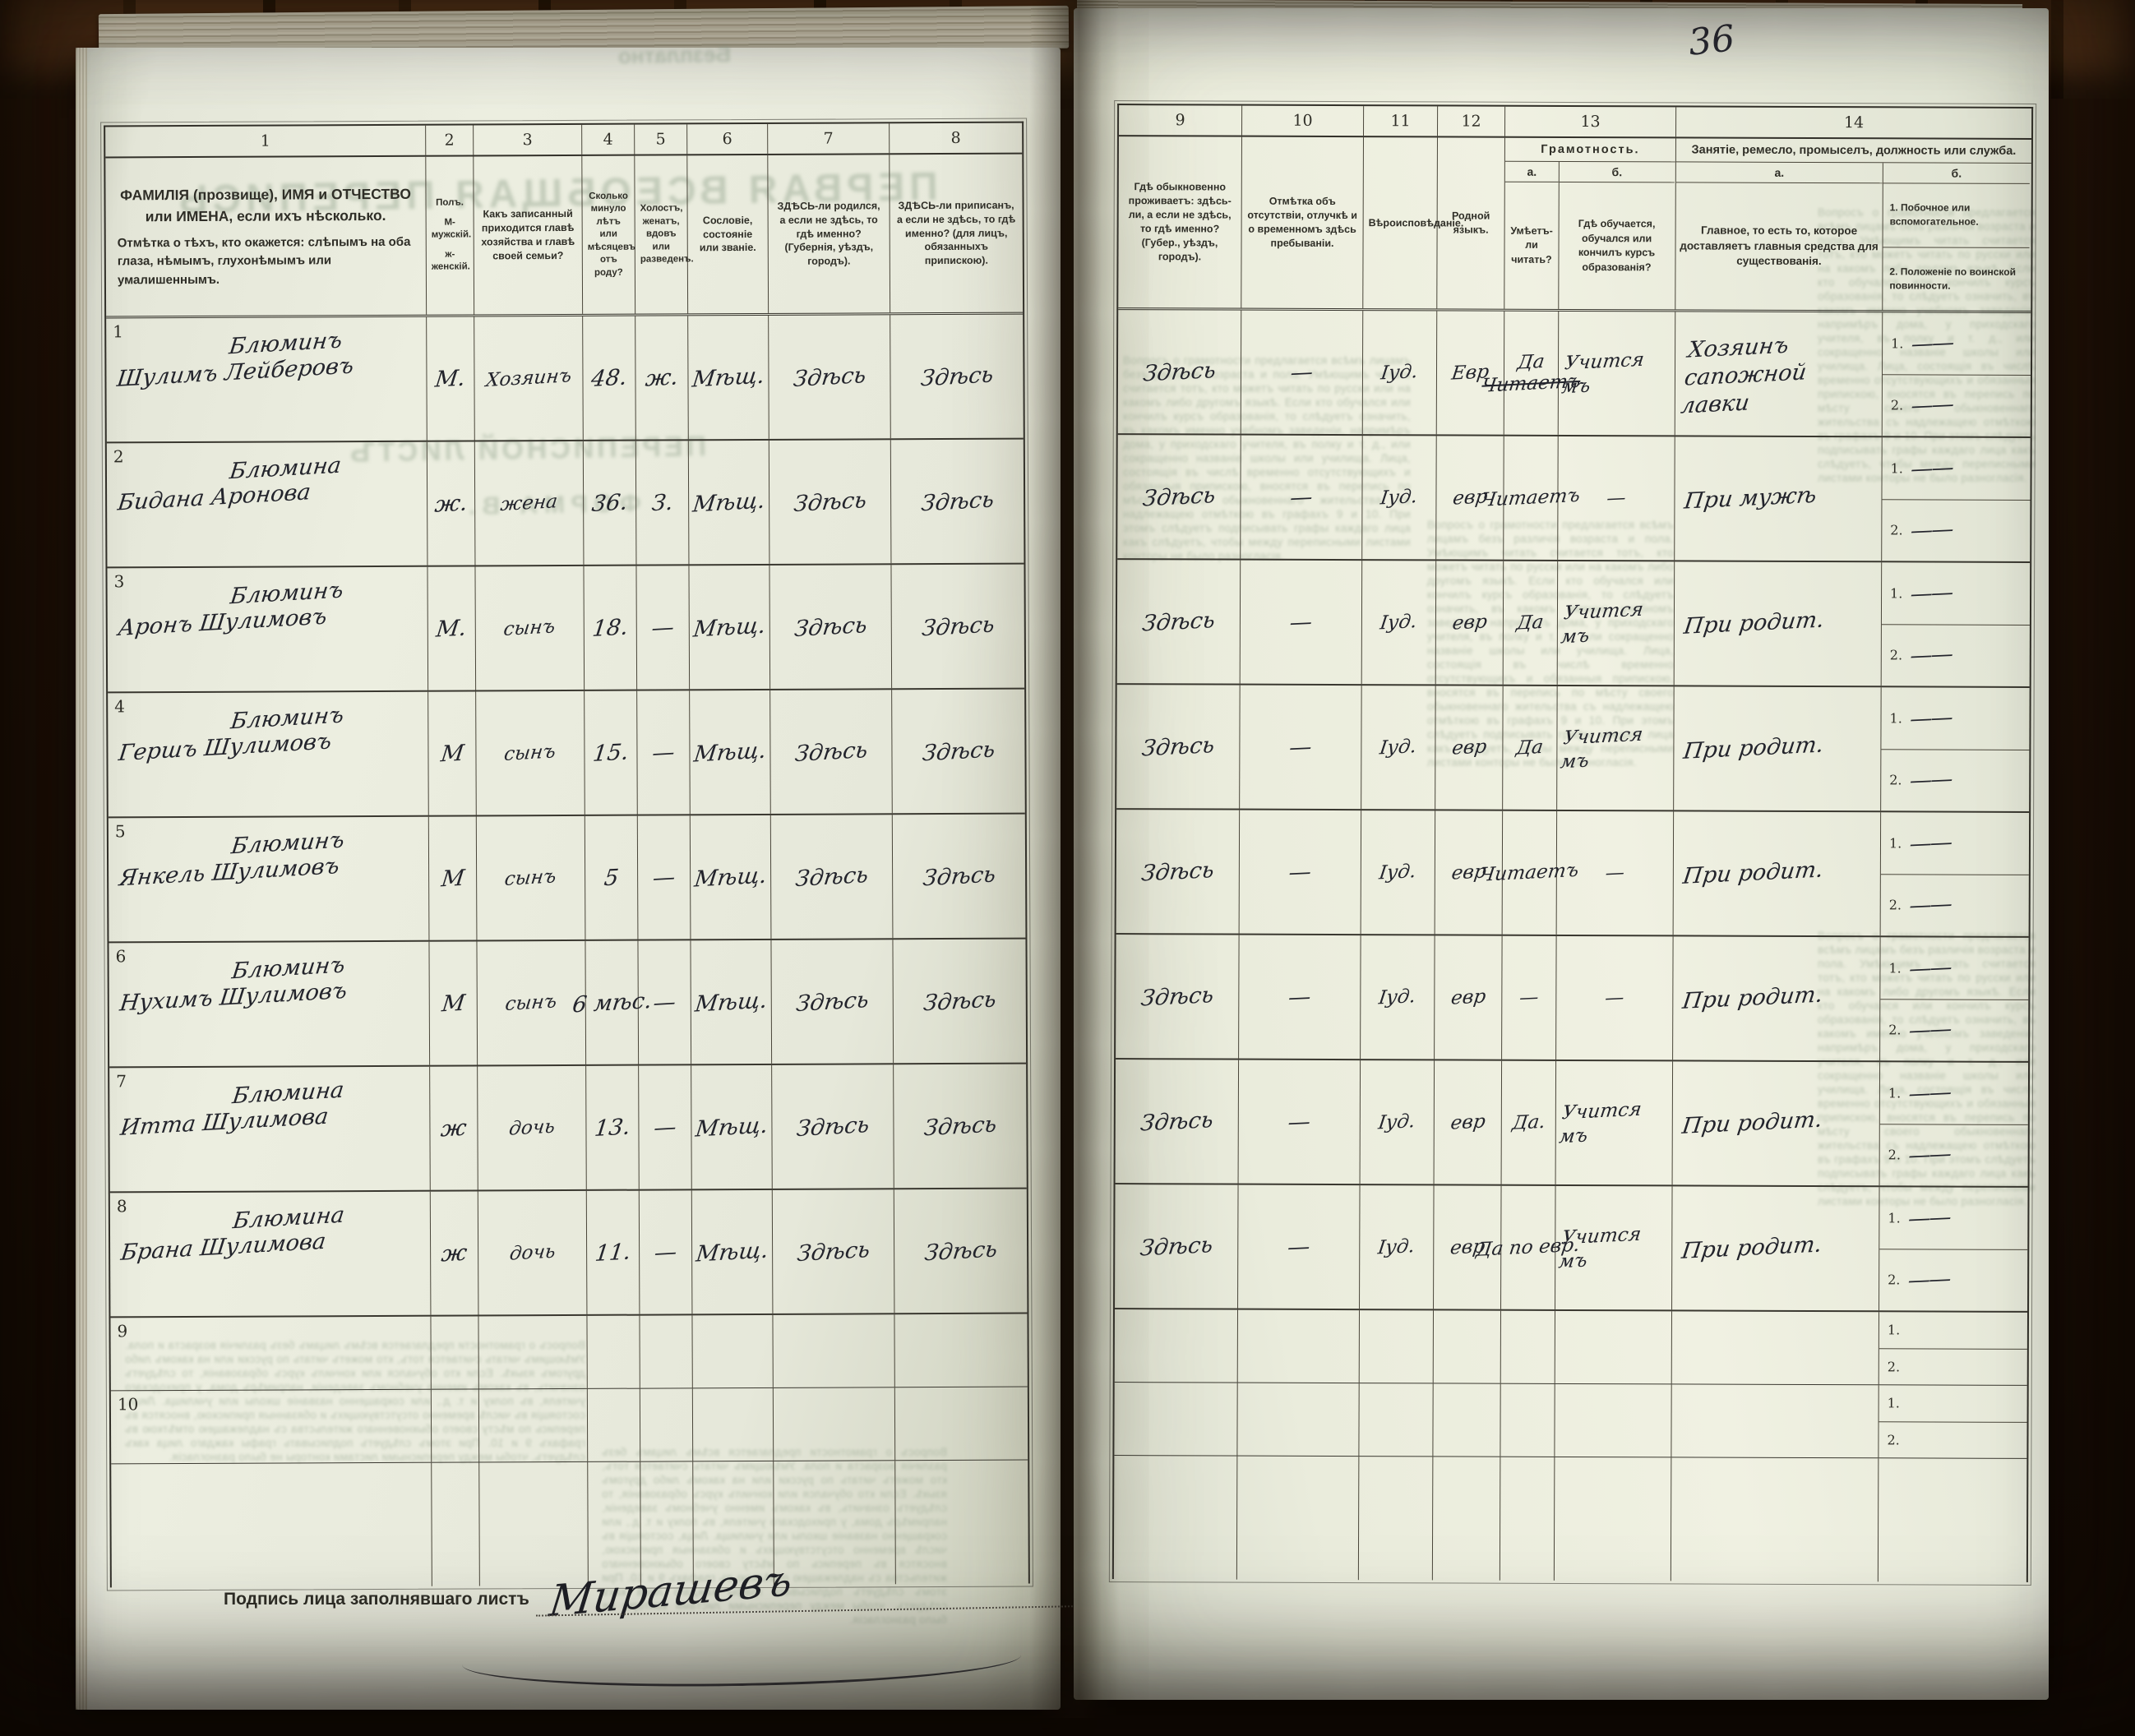 The width and height of the screenshot is (2135, 1736). Describe the element at coordinates (1529, 1122) in the screenshot. I see `literacy-read-cell: Да.` at that location.